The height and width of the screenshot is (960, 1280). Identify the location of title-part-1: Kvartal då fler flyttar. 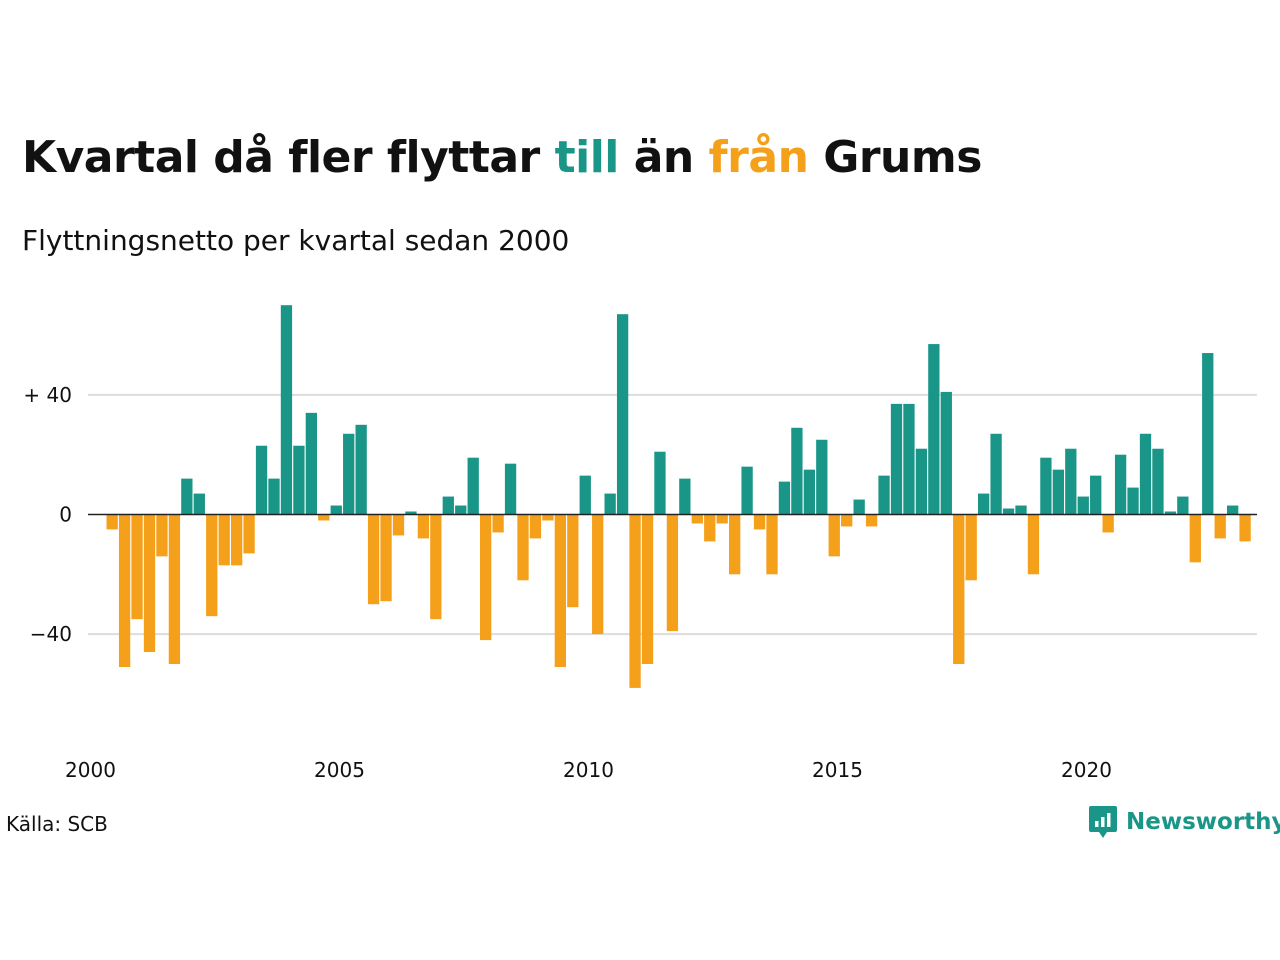
(281, 157).